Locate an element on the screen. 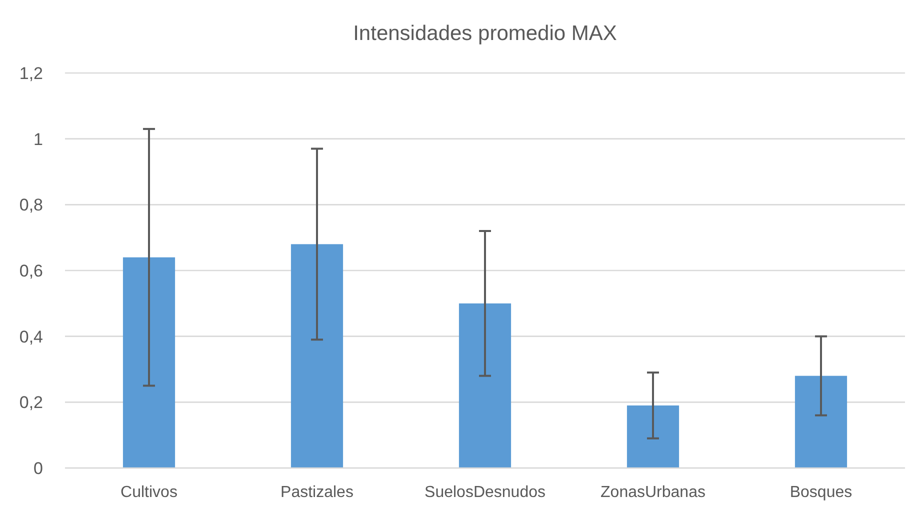 This screenshot has height=510, width=917. y-tick-label: 0,2 is located at coordinates (31, 402).